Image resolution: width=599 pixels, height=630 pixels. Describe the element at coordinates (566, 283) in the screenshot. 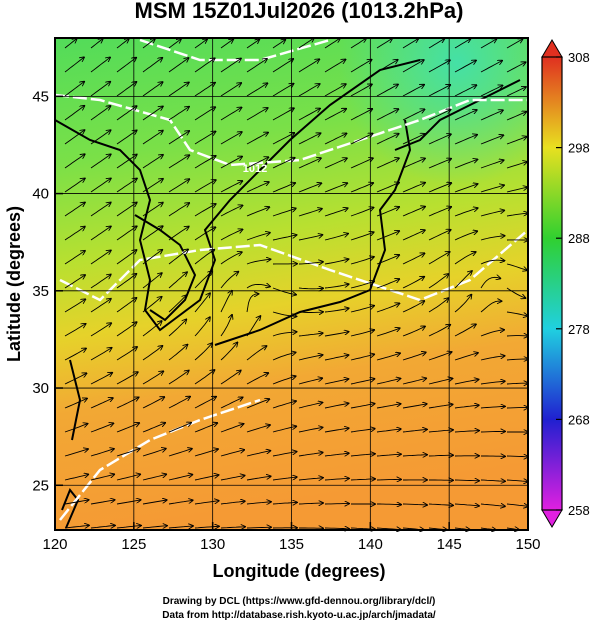

I see `colorbar: 258 268 278 288 298 308` at that location.